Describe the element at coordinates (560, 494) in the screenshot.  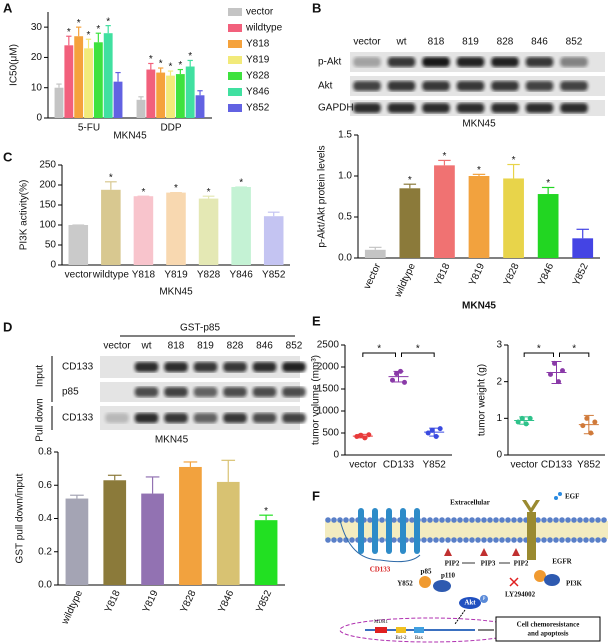
I see `ligand` at that location.